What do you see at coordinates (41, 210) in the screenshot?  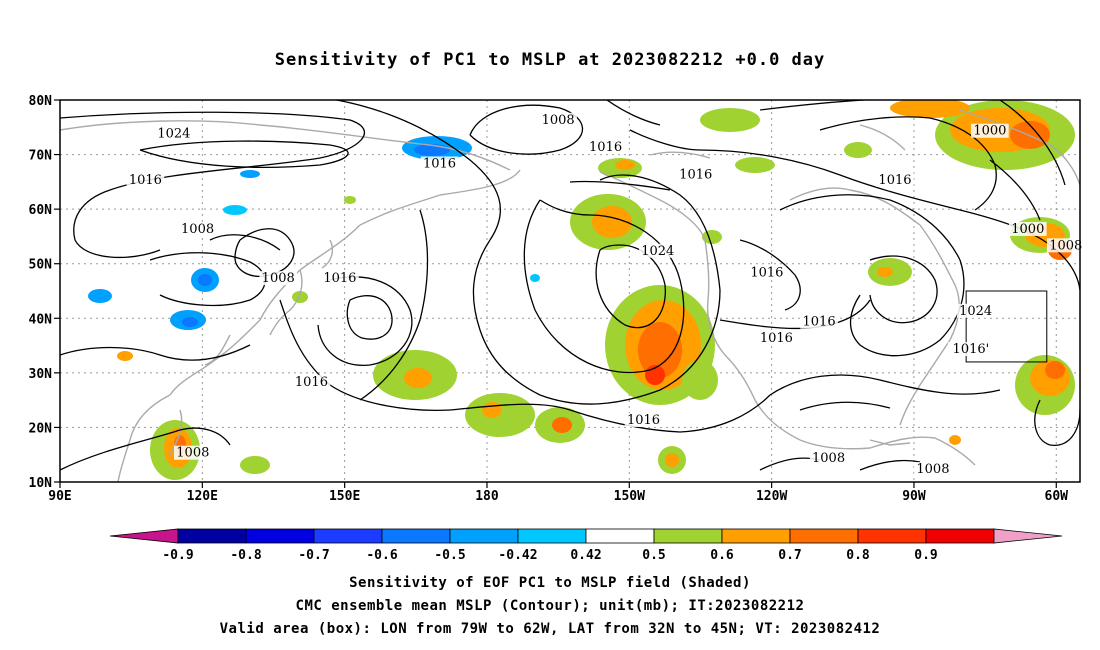 I see `lat-tick-label: 60N` at bounding box center [41, 210].